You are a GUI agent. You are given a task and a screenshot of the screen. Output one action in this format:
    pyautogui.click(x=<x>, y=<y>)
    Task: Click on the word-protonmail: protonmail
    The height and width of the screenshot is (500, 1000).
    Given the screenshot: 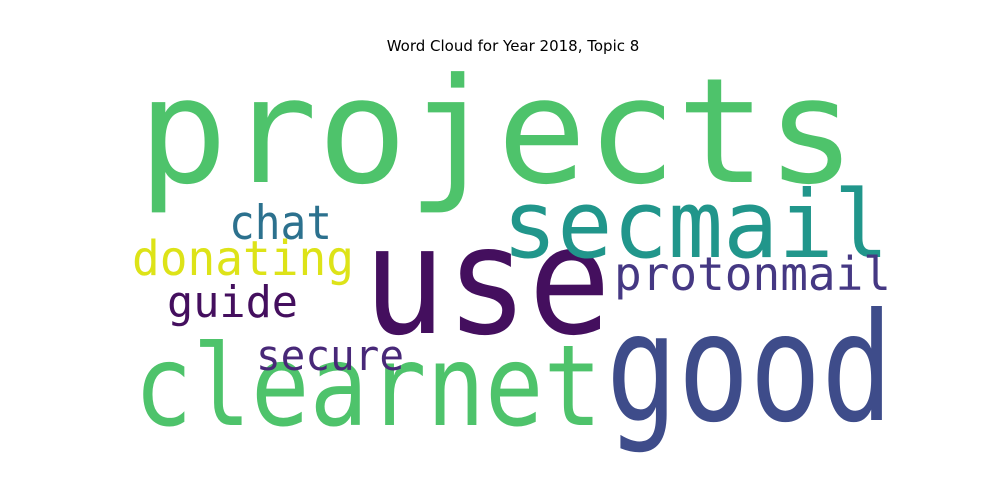 What is the action you would take?
    pyautogui.click(x=752, y=274)
    